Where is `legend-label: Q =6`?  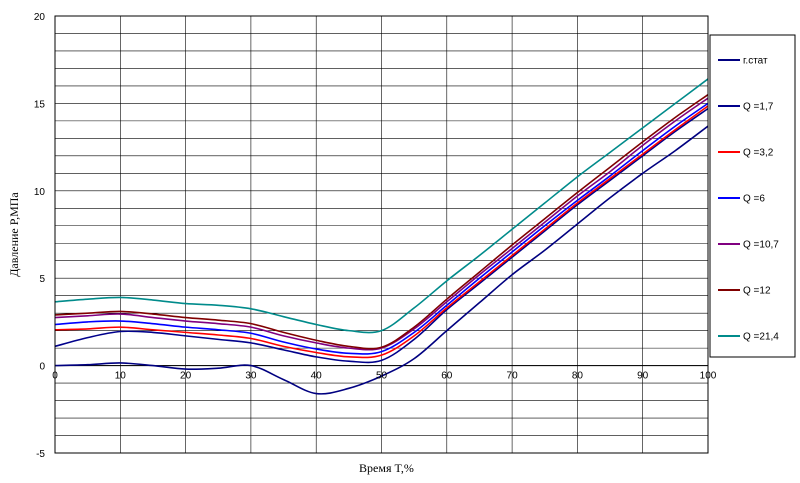
legend-label: Q =6 is located at coordinates (754, 199).